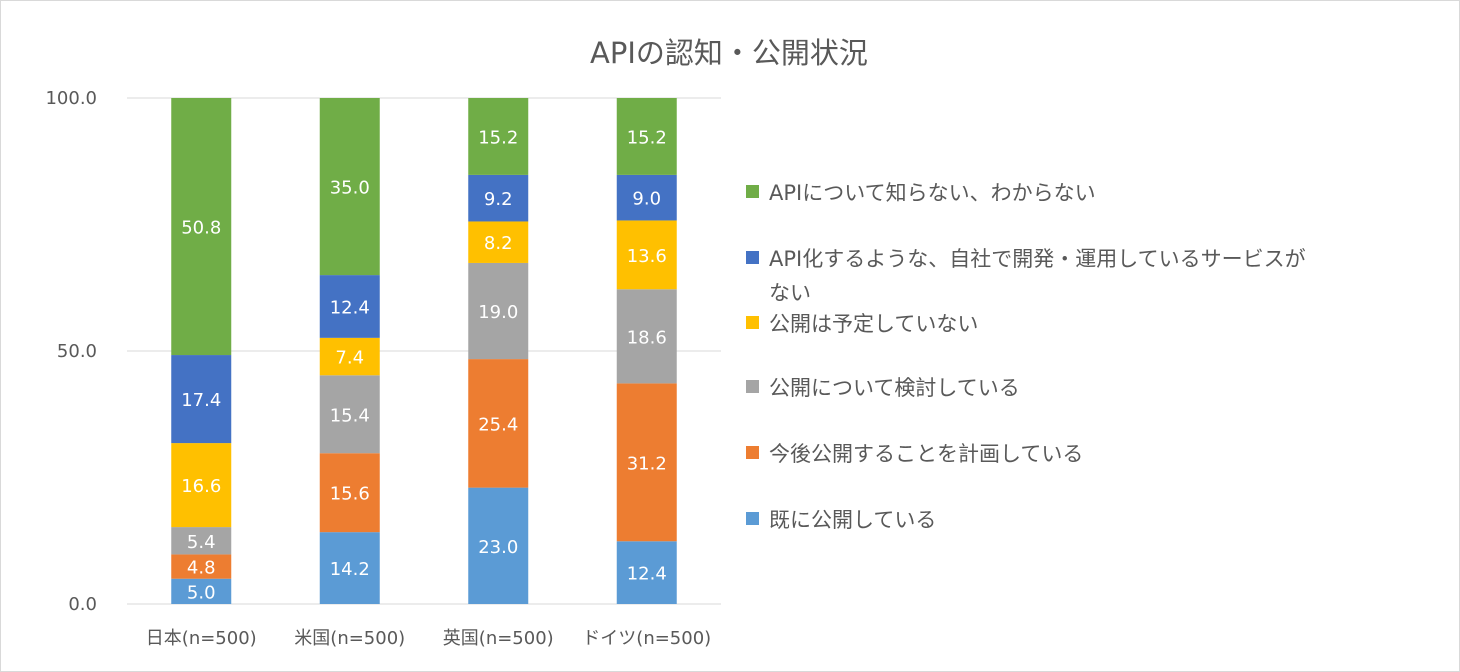 The height and width of the screenshot is (672, 1460). What do you see at coordinates (498, 638) in the screenshot?
I see `x-tick-label: 英国(n=500)` at bounding box center [498, 638].